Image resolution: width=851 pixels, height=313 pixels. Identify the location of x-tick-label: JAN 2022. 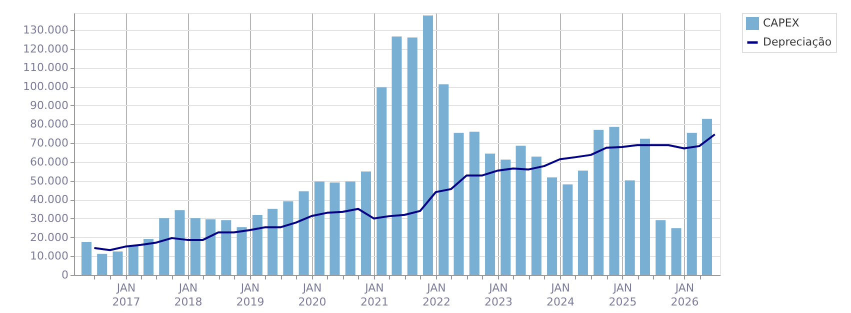
(436, 295).